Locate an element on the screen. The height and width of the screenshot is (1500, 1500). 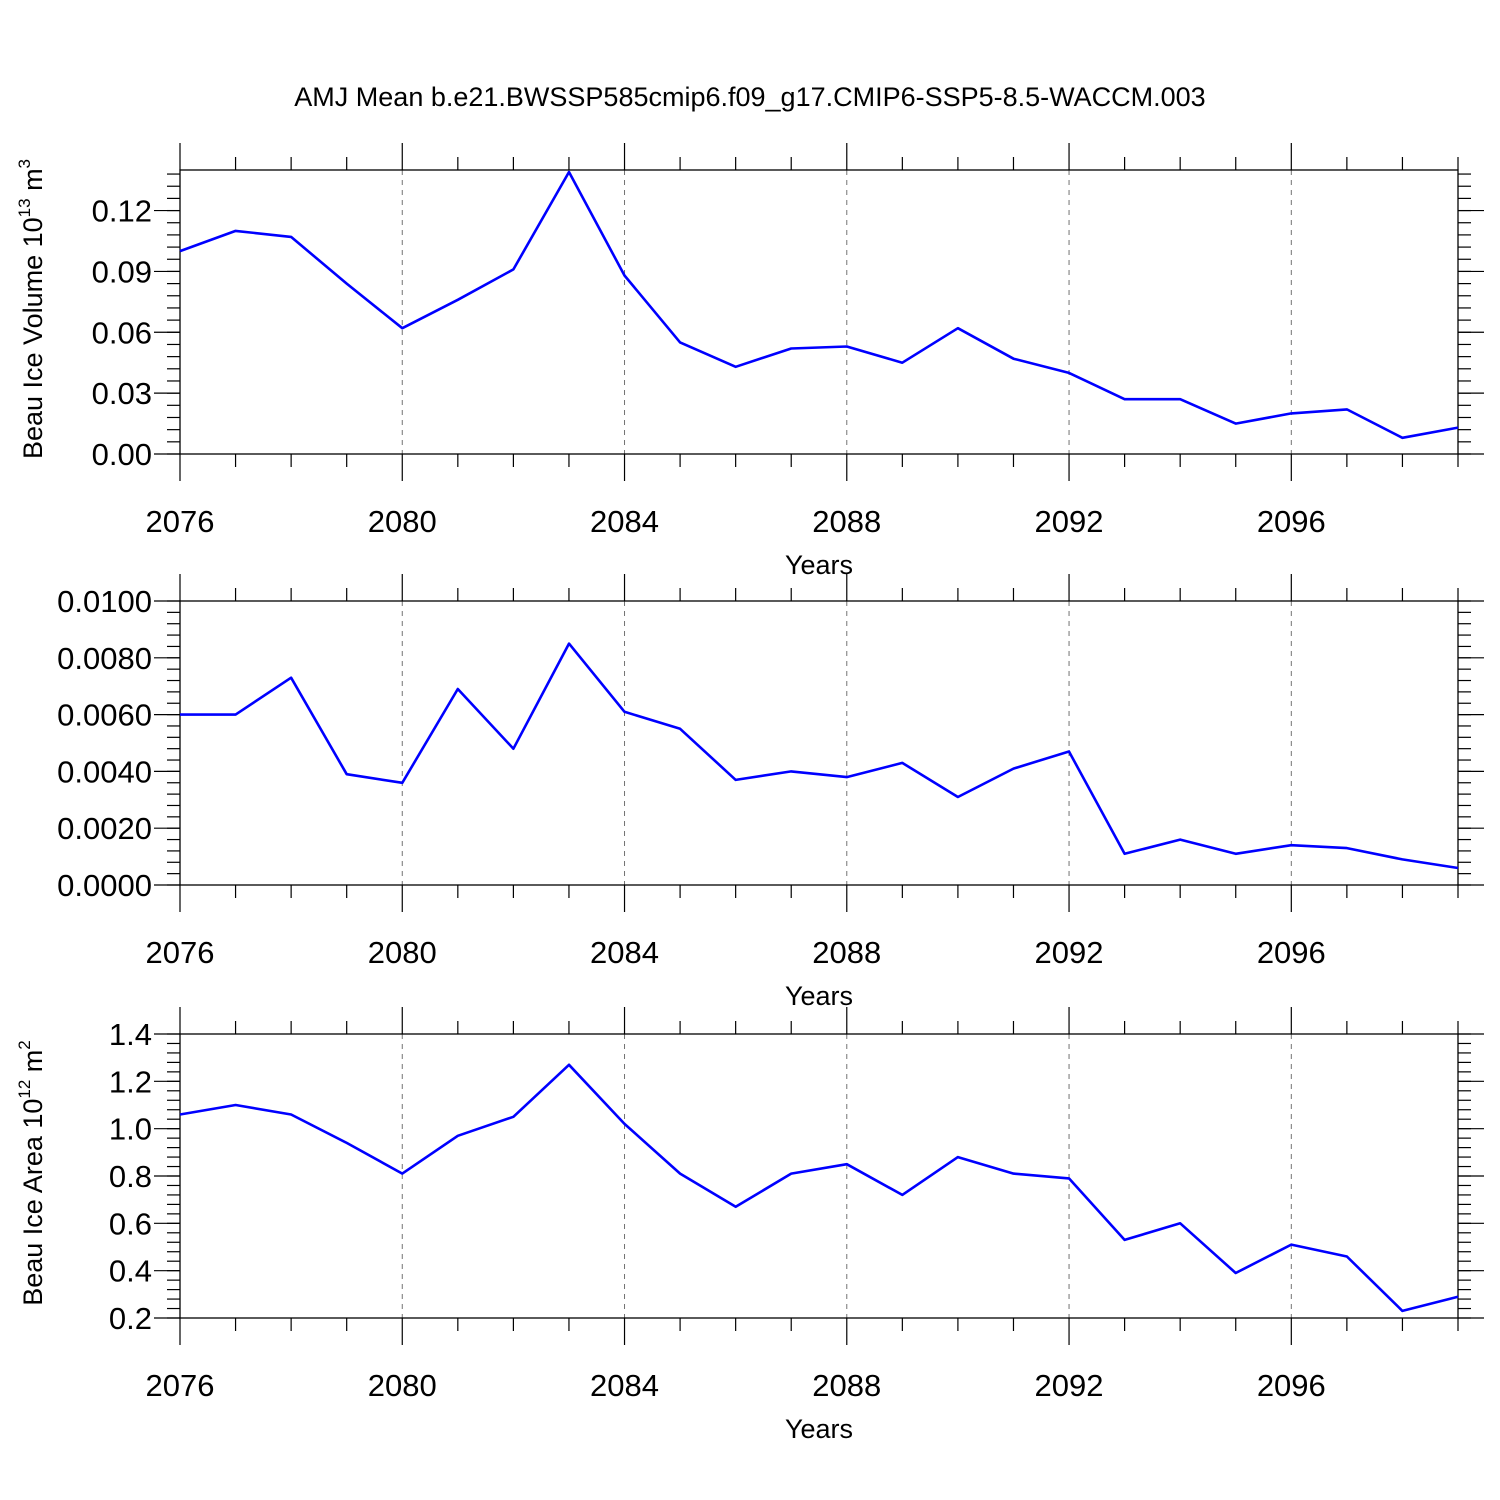
y-tick-label: 0.09 is located at coordinates (122, 271).